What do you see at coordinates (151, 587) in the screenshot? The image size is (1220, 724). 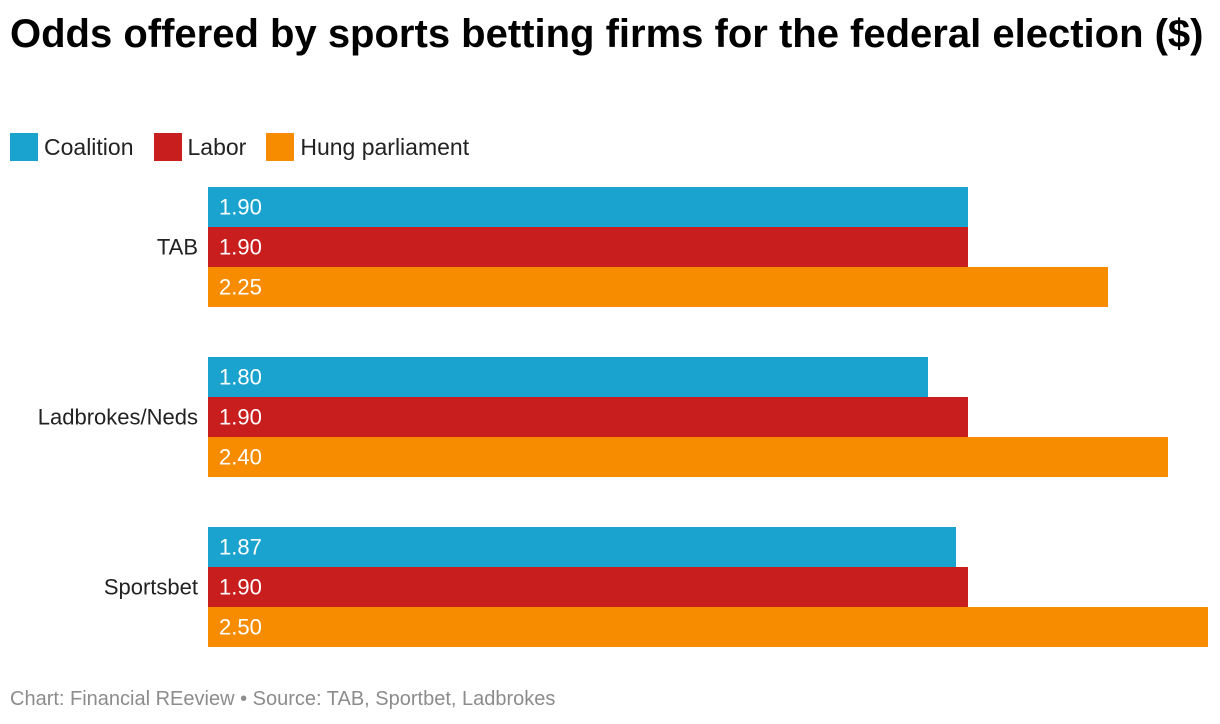 I see `category-label-sportsbet: Sportsbet` at bounding box center [151, 587].